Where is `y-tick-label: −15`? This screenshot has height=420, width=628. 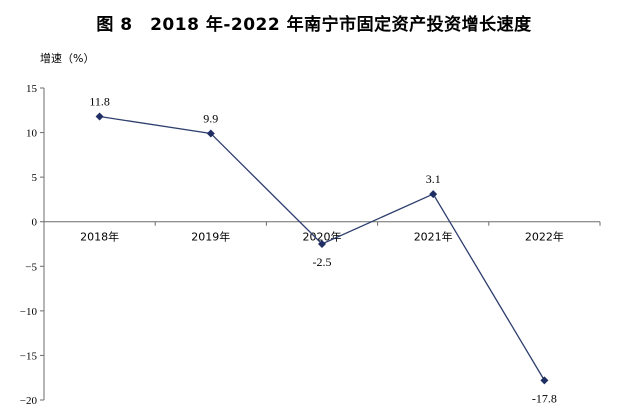 y-tick-label: −15 is located at coordinates (29, 356).